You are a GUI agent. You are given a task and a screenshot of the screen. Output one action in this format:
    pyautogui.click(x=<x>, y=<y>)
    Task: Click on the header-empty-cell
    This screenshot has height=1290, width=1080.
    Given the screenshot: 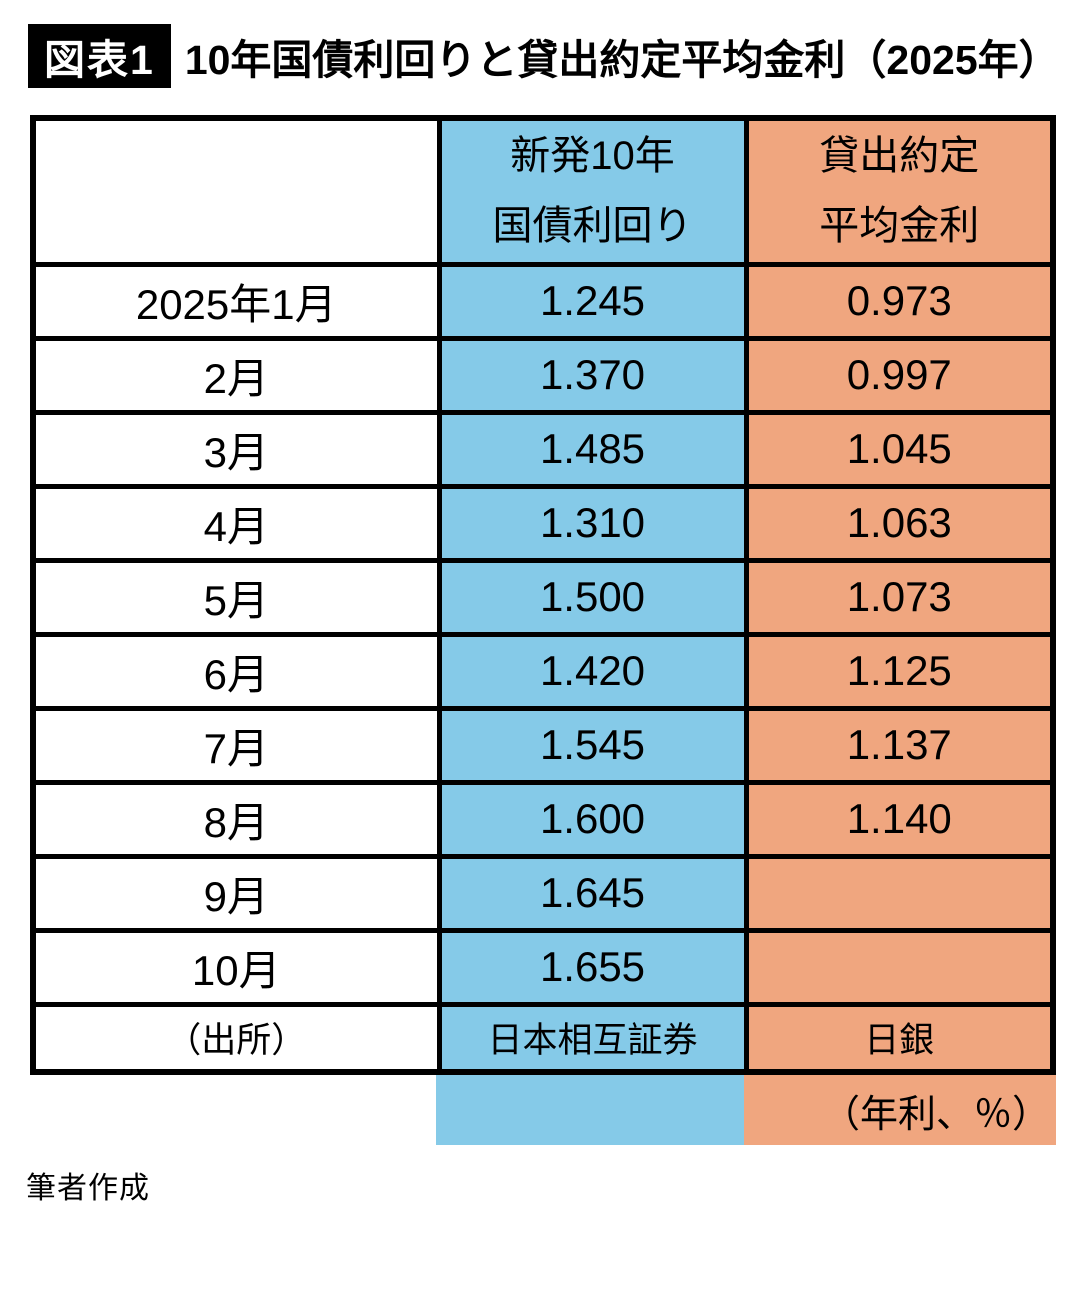 What is the action you would take?
    pyautogui.click(x=236, y=191)
    